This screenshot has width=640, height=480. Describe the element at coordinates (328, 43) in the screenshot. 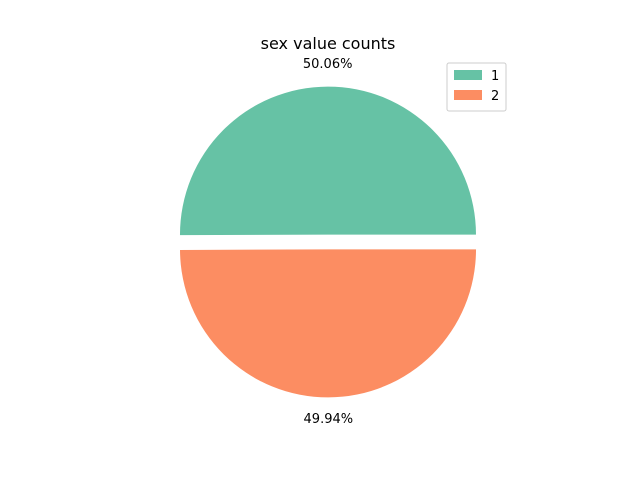

I see `chart-title: sex value counts` at that location.